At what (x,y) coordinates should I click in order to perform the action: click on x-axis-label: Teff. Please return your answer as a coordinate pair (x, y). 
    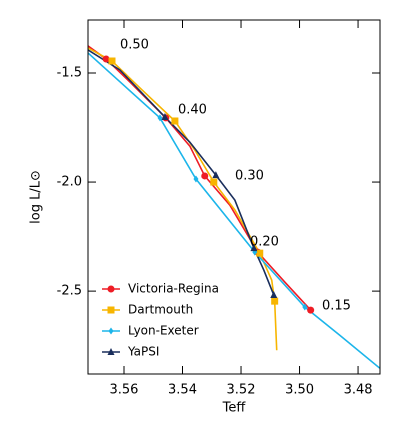
    Looking at the image, I should click on (234, 408).